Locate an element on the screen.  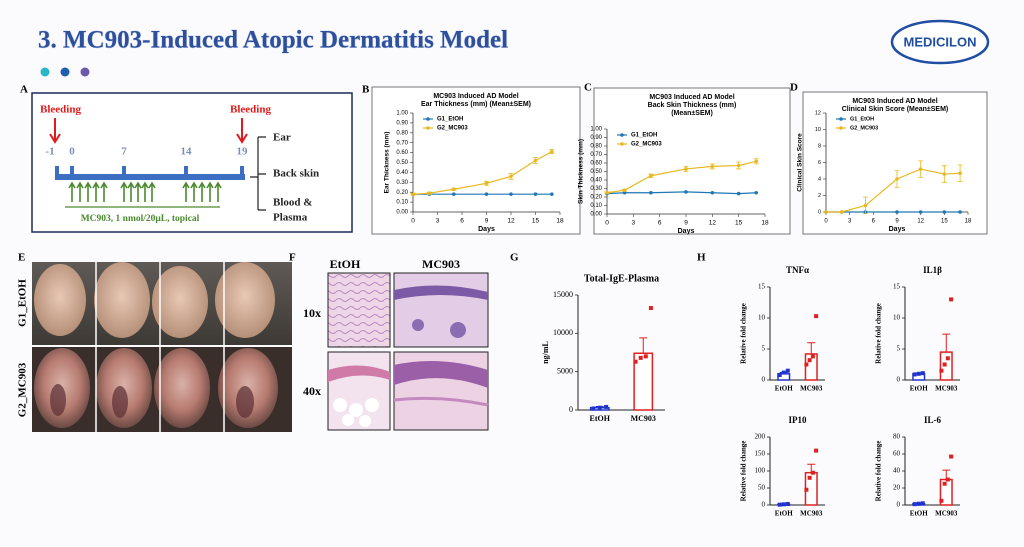
column-label: MC903 is located at coordinates (441, 264).